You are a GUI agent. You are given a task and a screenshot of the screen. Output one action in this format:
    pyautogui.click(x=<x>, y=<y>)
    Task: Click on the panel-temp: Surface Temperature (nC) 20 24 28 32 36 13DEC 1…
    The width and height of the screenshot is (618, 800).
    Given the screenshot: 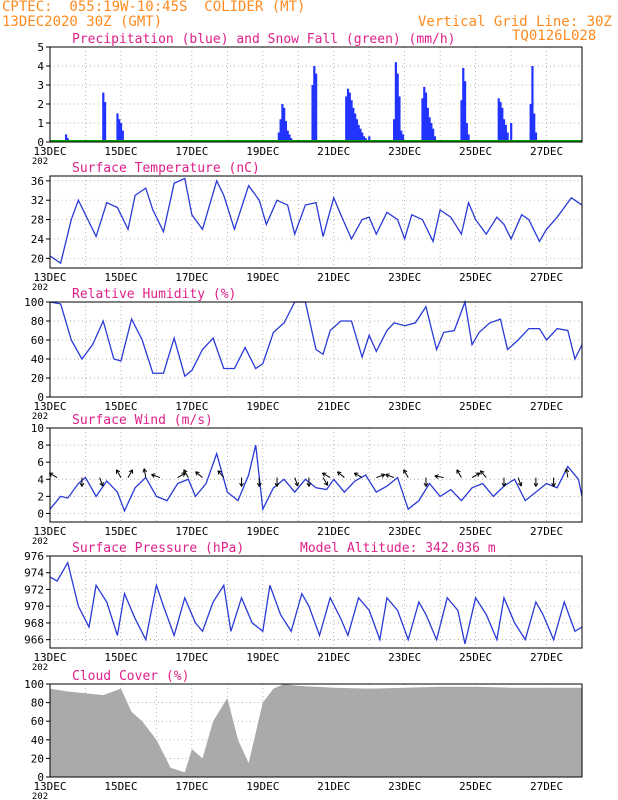 What is the action you would take?
    pyautogui.click(x=307, y=227)
    